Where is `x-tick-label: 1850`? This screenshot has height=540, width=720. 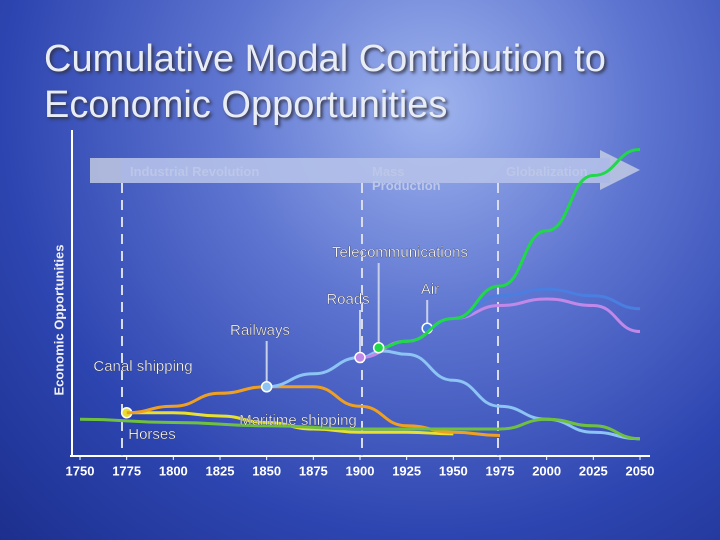
x-tick-label: 1850 is located at coordinates (266, 470).